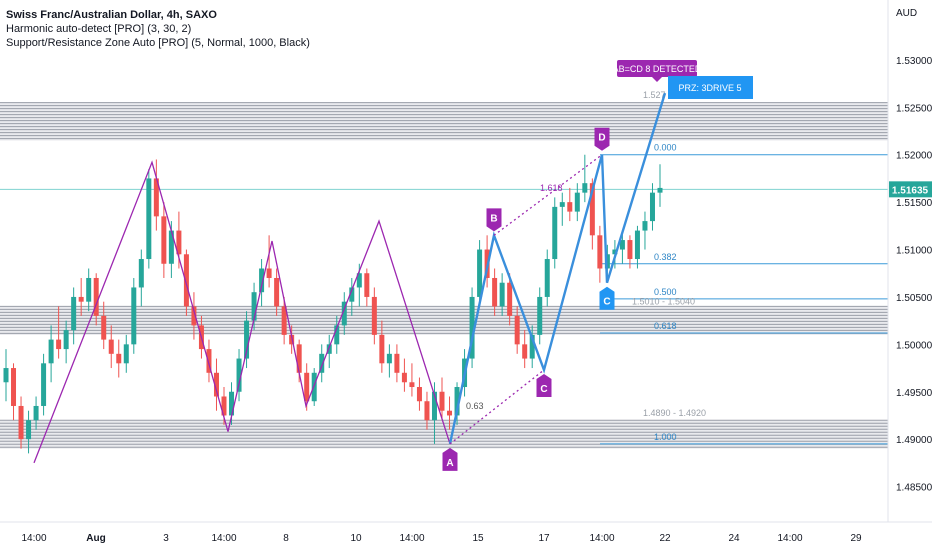  What do you see at coordinates (551, 188) in the screenshot?
I see `ratio-label: 1.618` at bounding box center [551, 188].